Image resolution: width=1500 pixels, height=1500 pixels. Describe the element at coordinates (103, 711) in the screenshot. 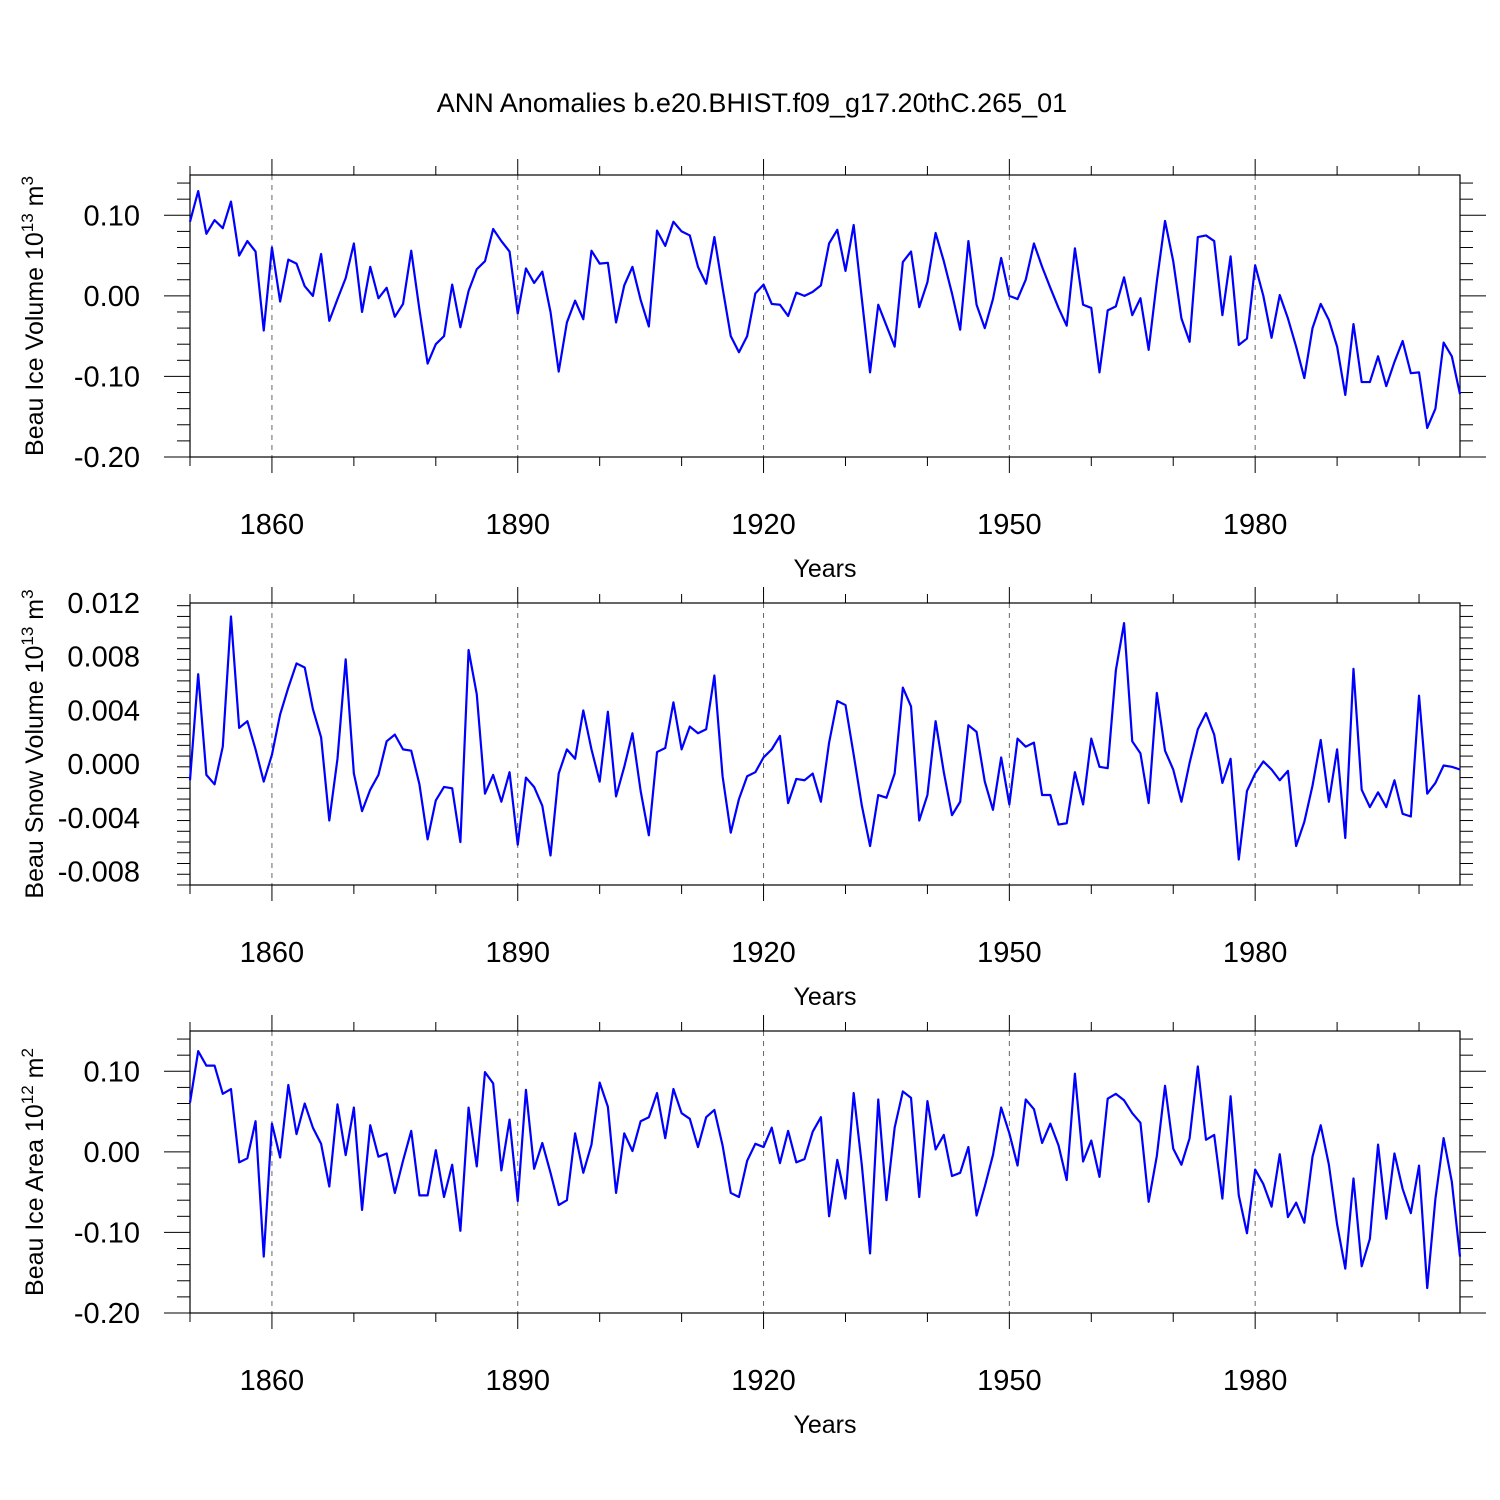

I see `y-tick-label: 0.004` at that location.